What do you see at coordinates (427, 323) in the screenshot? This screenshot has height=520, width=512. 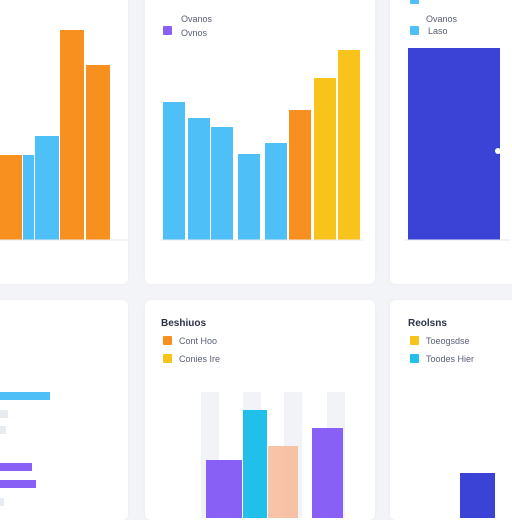 I see `chart-title: Reolsns` at bounding box center [427, 323].